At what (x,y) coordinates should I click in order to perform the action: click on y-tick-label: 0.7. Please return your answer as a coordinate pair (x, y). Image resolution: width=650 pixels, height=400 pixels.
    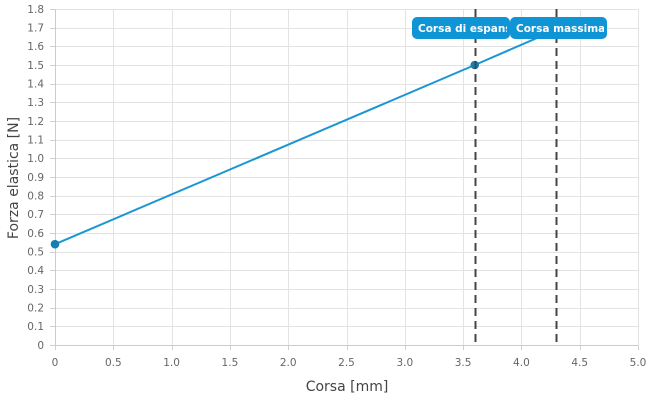
    Looking at the image, I should click on (35, 215).